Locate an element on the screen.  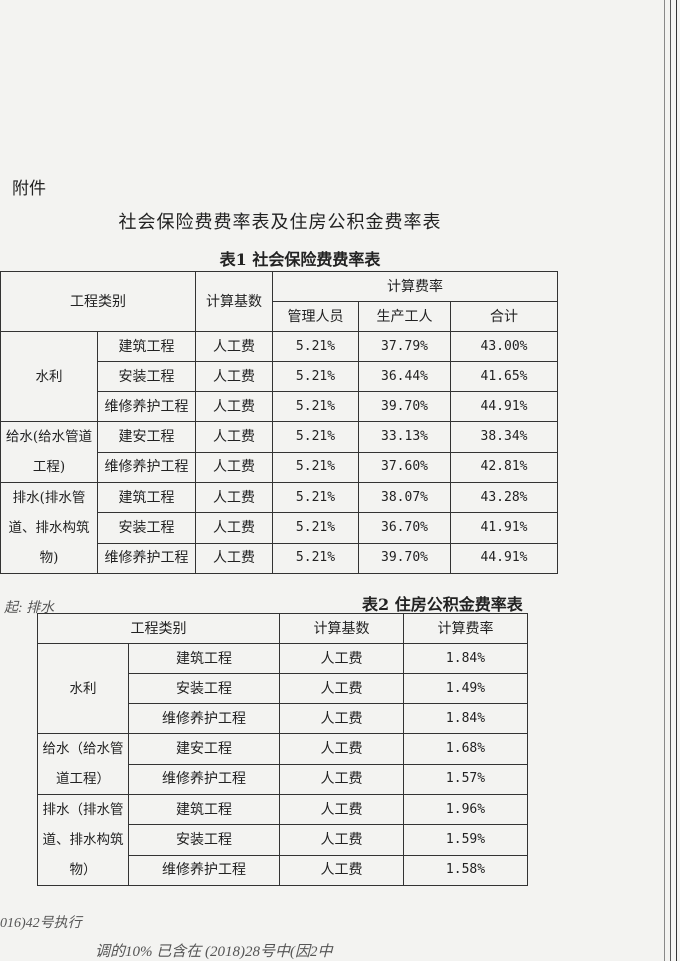
table-row: 排水(排水管道、排水构筑物) 建筑工程 人工费 5.21% 38.07% 43.28% is located at coordinates (279, 527).